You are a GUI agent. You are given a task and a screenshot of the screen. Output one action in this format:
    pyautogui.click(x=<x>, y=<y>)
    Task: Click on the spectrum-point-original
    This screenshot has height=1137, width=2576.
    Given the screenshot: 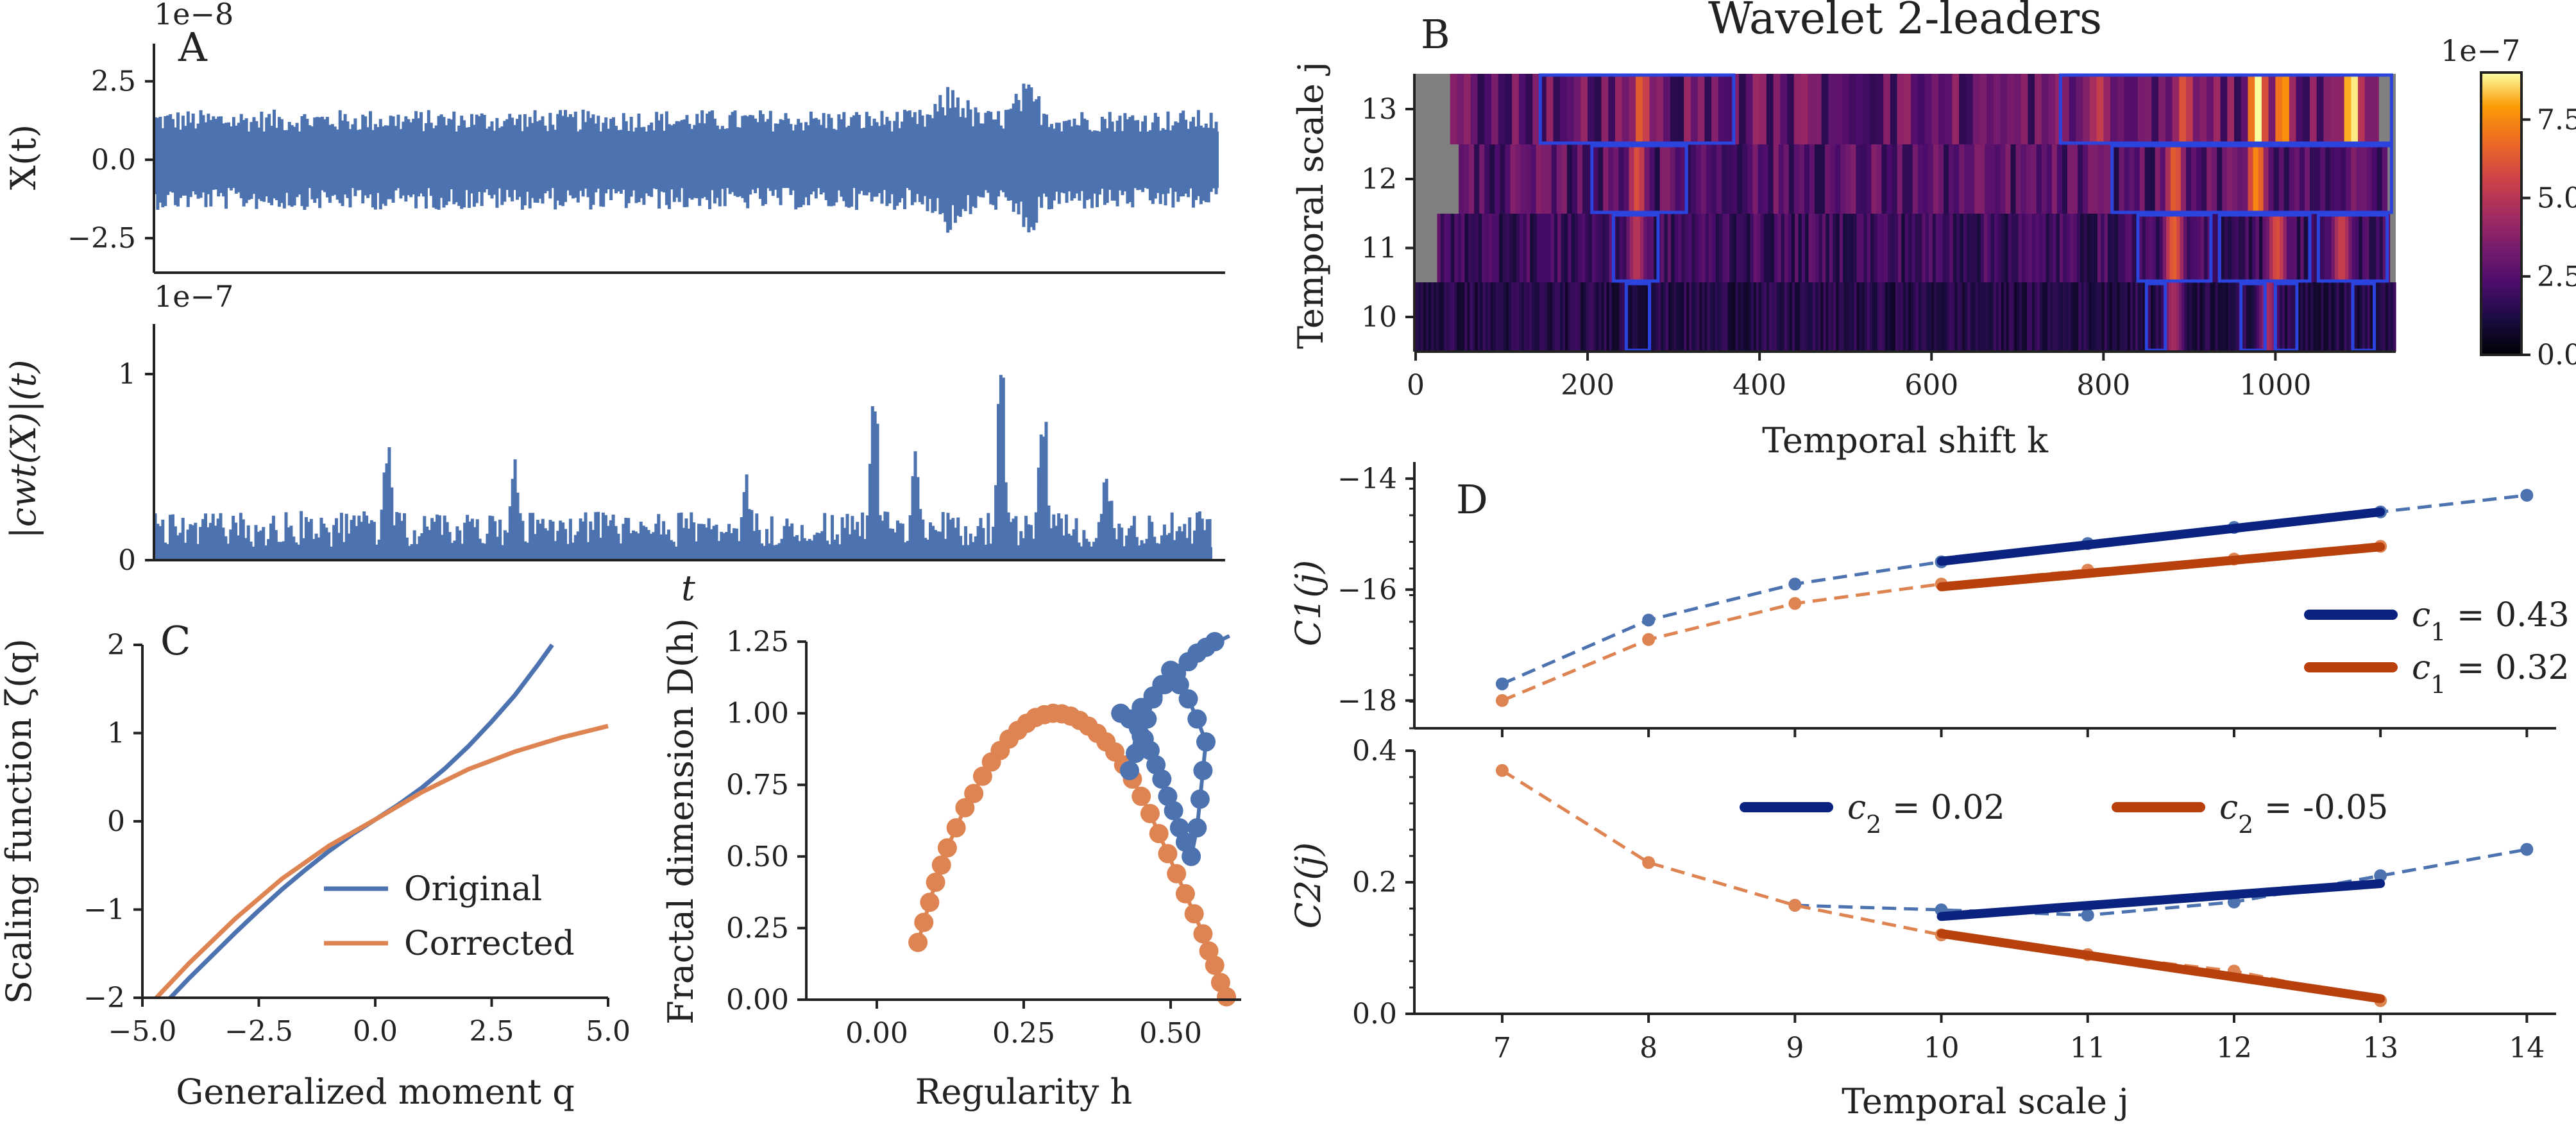 What is the action you would take?
    pyautogui.click(x=1188, y=699)
    